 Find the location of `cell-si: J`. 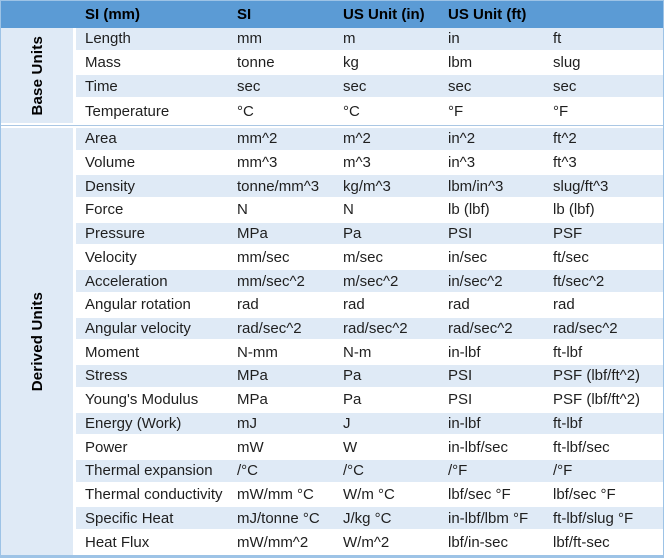

cell-si: J is located at coordinates (347, 423).